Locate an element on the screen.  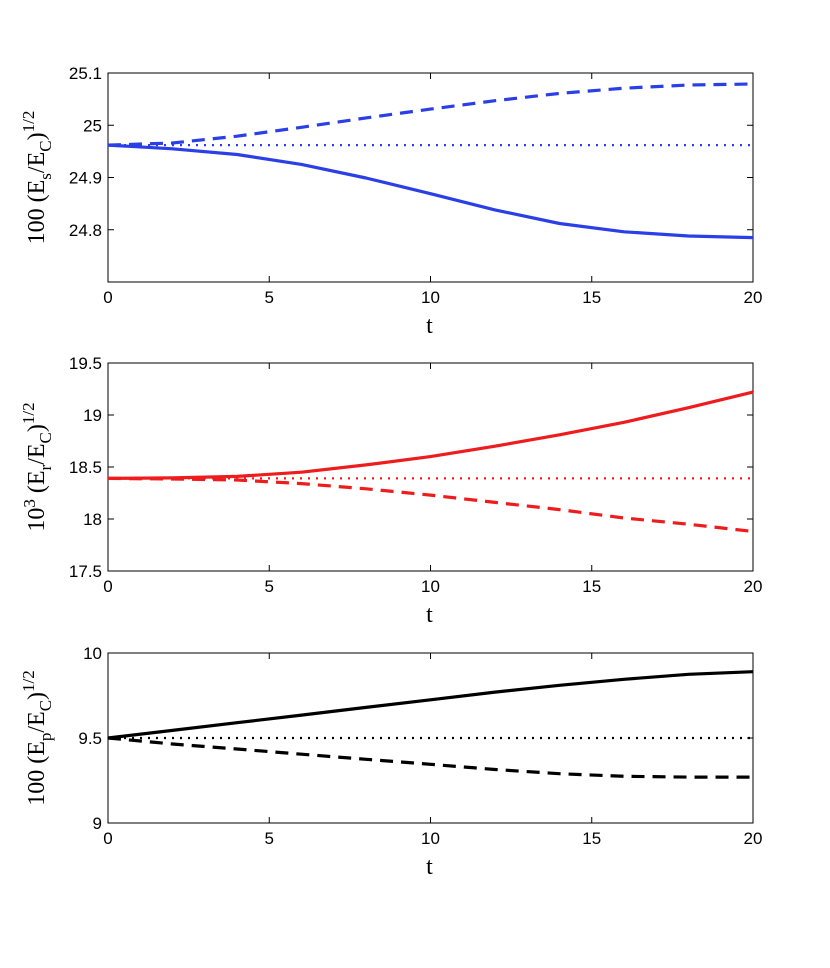
ylabel-subscript: r is located at coordinates (45, 467).